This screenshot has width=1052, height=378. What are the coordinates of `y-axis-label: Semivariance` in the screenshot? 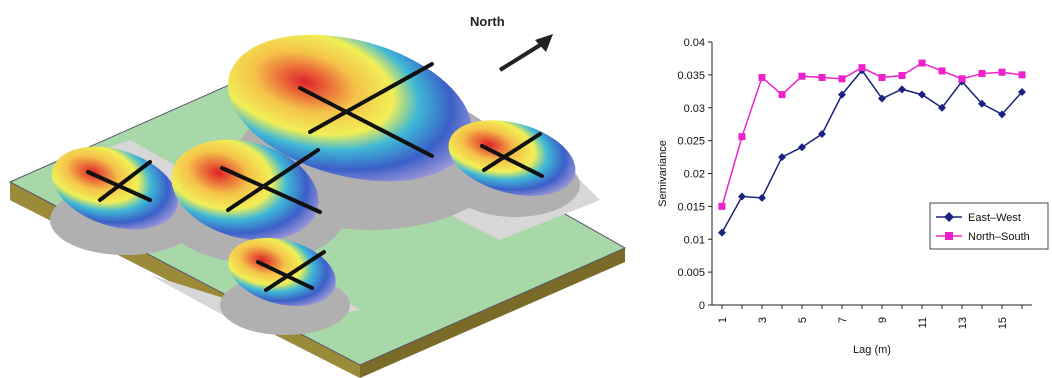 It's located at (663, 173).